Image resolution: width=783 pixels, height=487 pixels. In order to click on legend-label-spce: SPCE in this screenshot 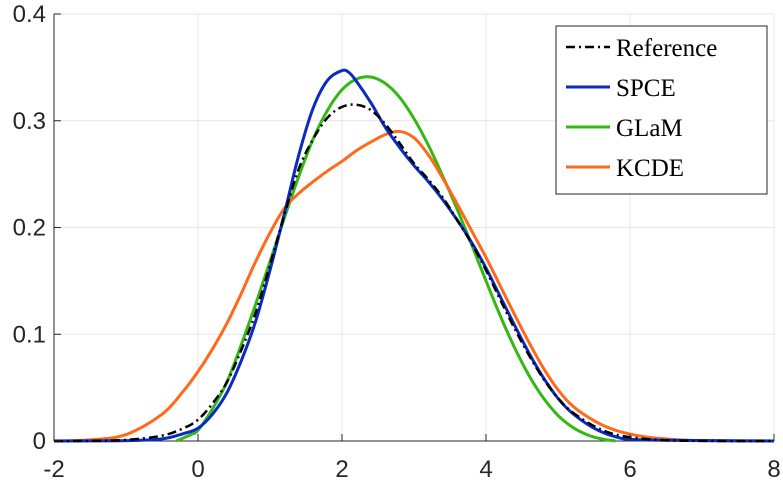, I will do `click(646, 88)`.